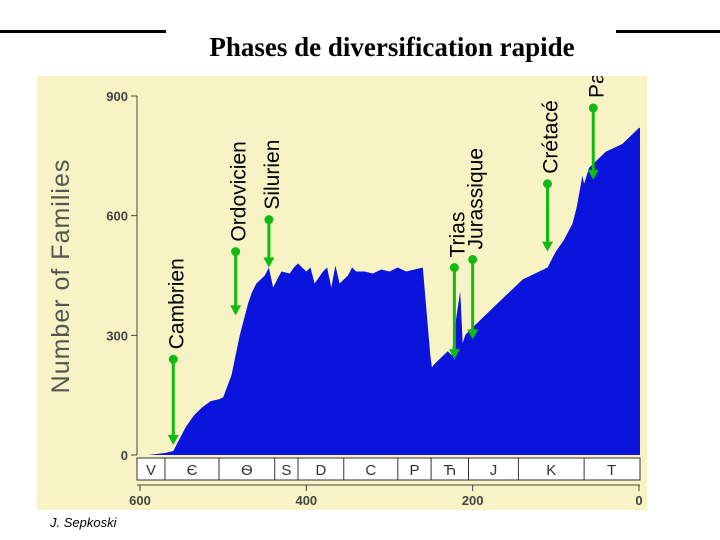 This screenshot has height=540, width=720. Describe the element at coordinates (117, 216) in the screenshot. I see `y-tick-label-600: 600` at that location.